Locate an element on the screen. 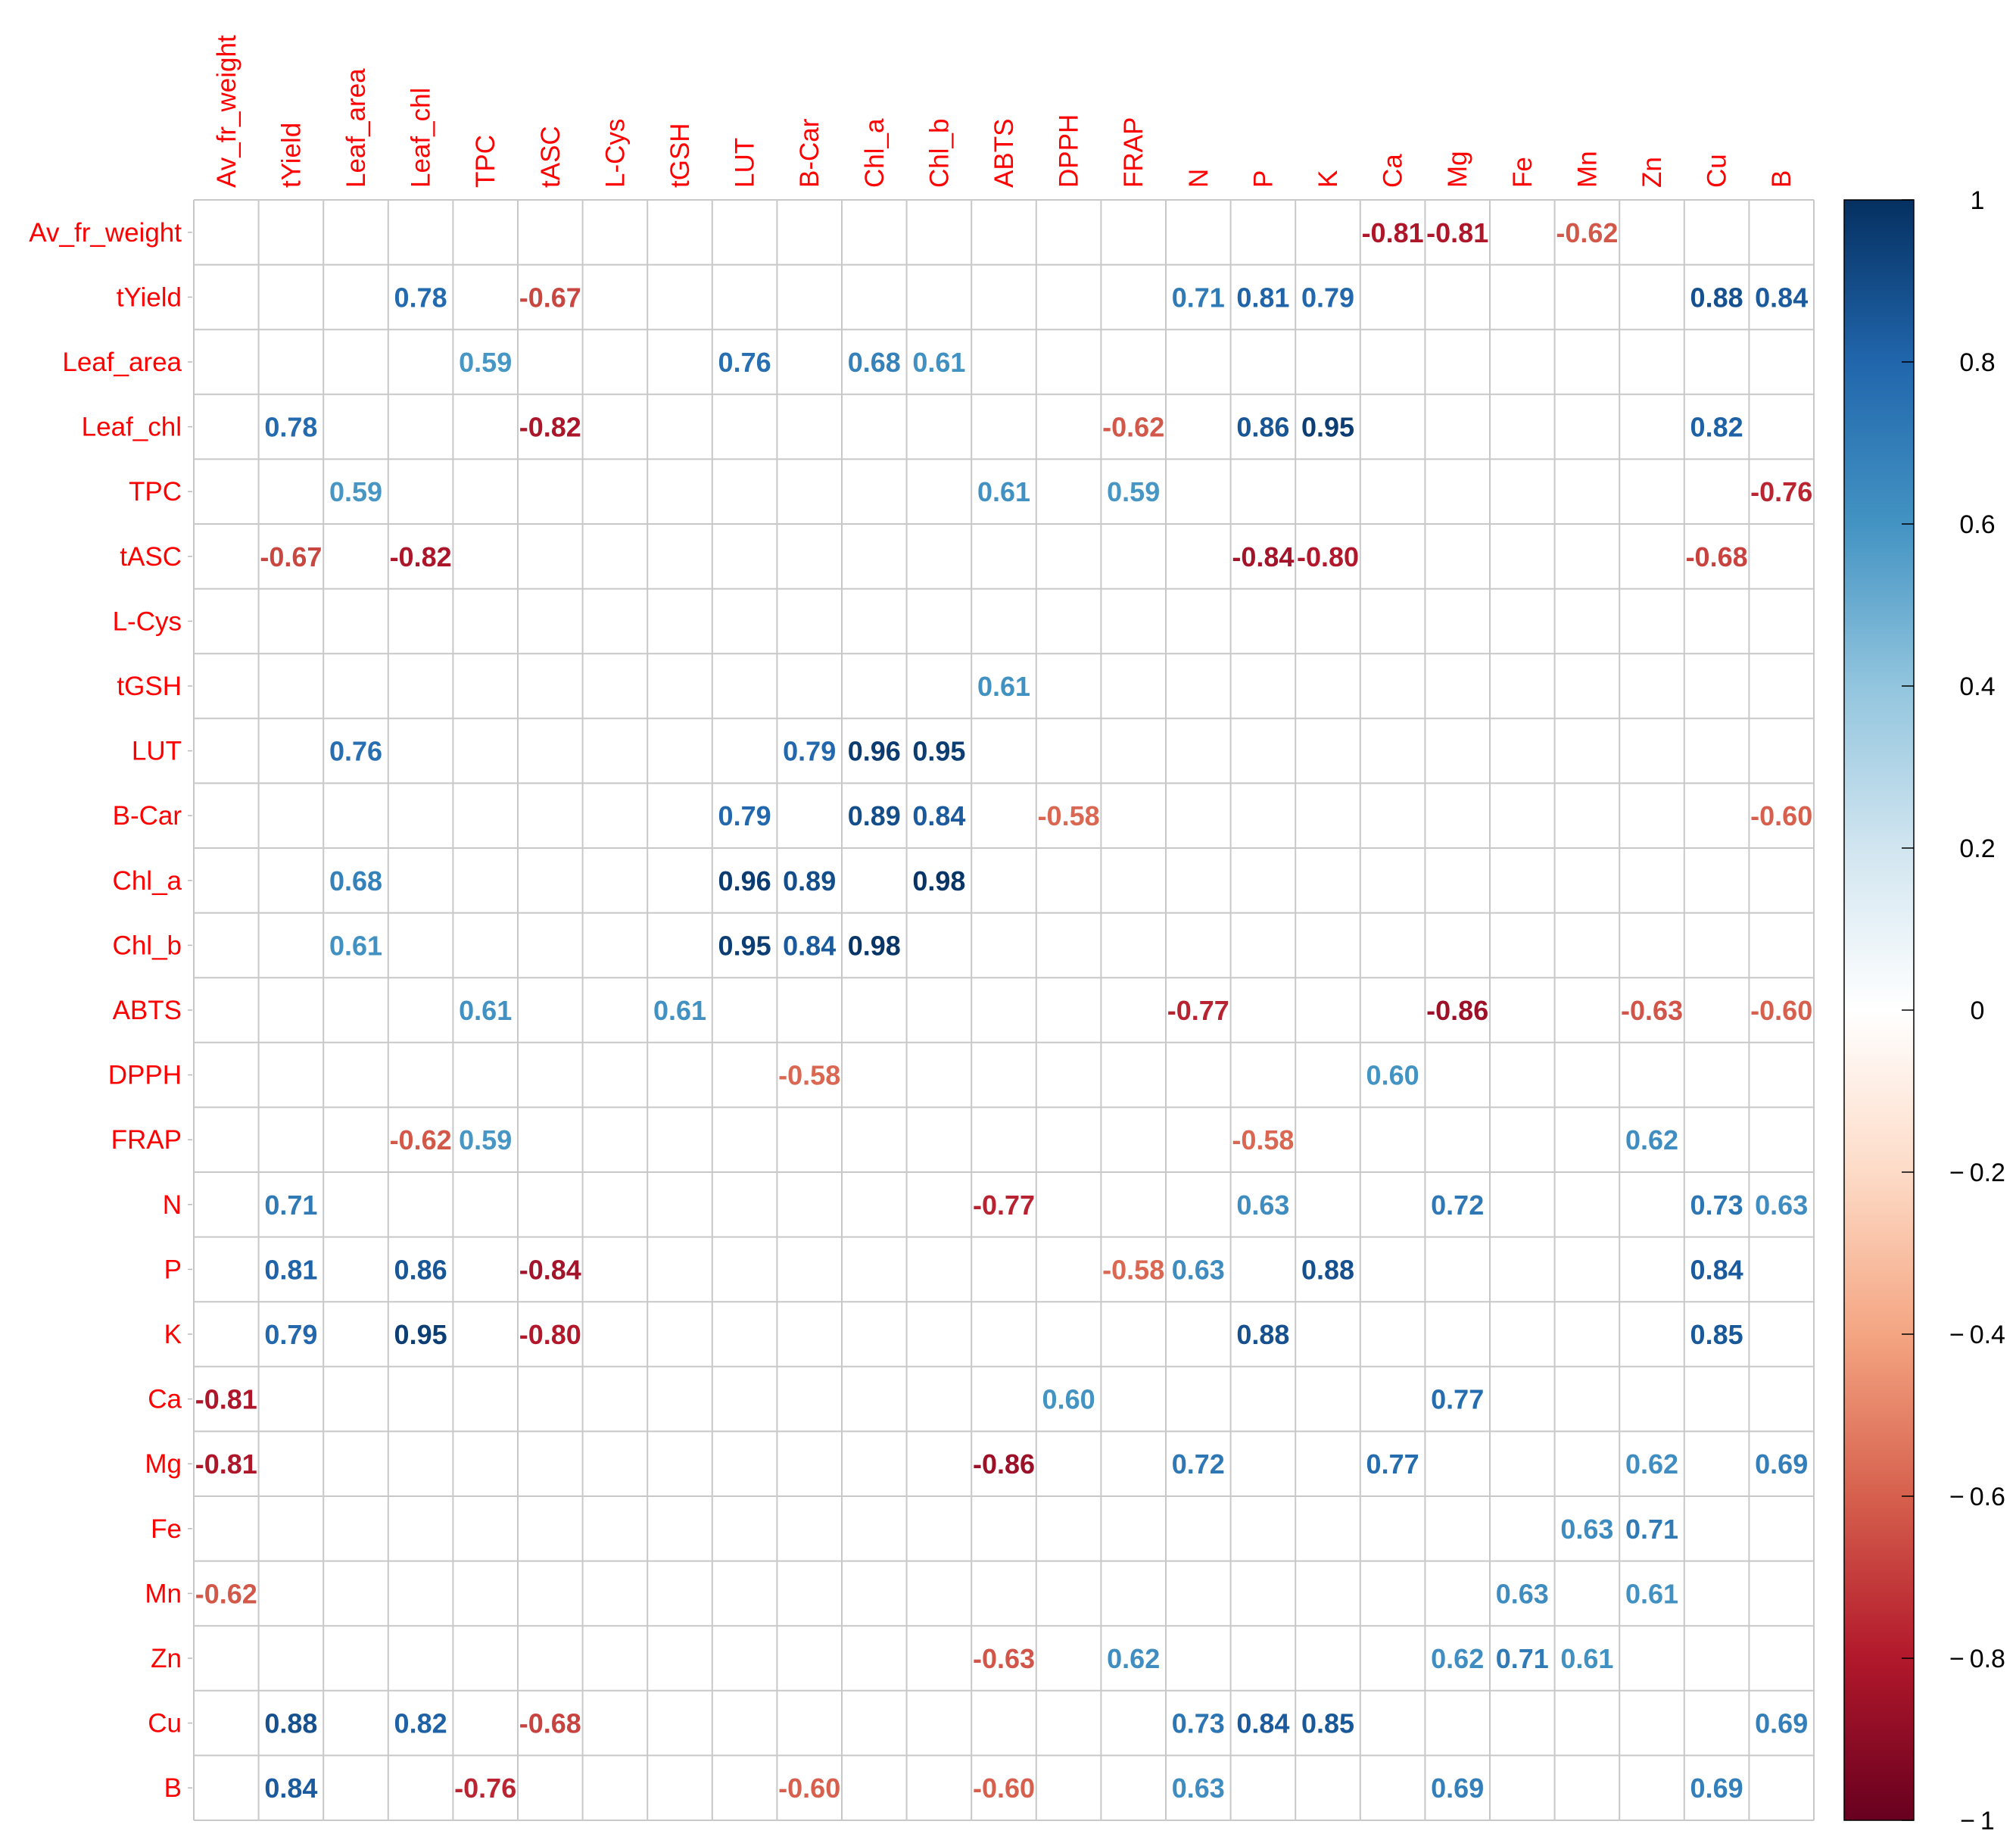 The image size is (2016, 1843). column-label-chl-a: Chl_a is located at coordinates (875, 153).